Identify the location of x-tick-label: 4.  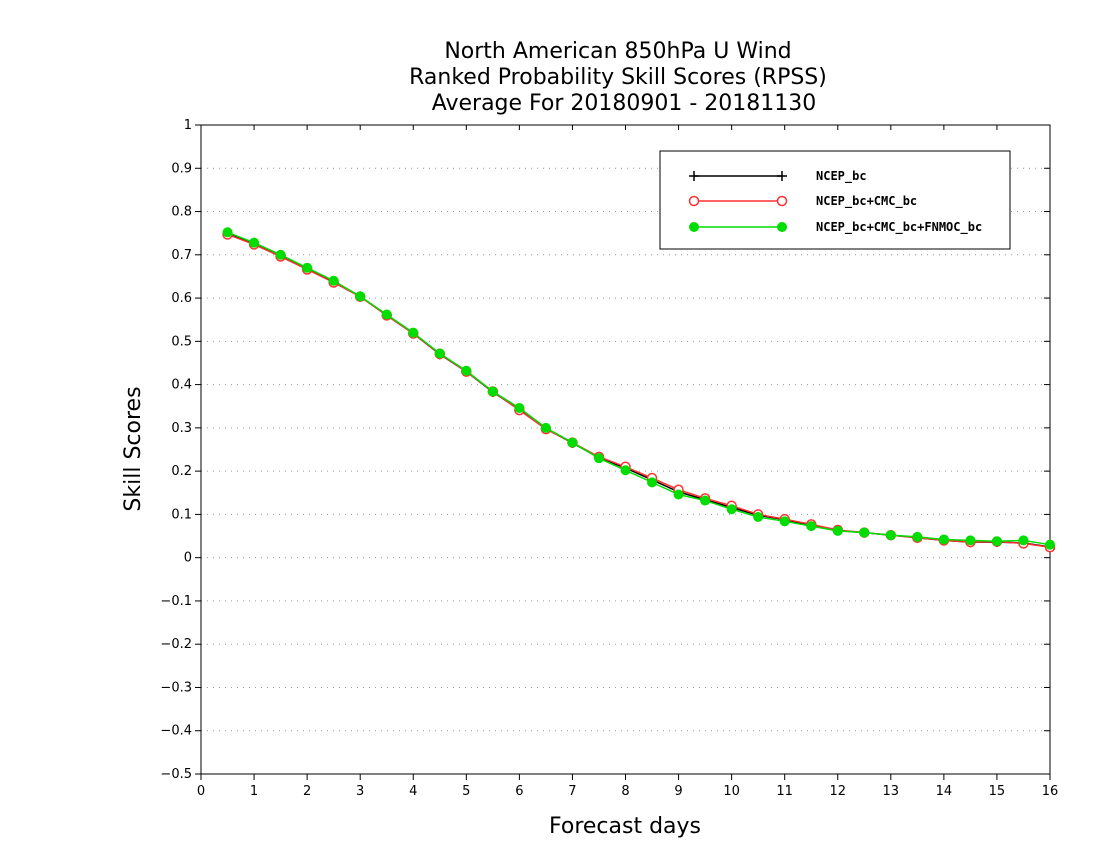
(413, 791).